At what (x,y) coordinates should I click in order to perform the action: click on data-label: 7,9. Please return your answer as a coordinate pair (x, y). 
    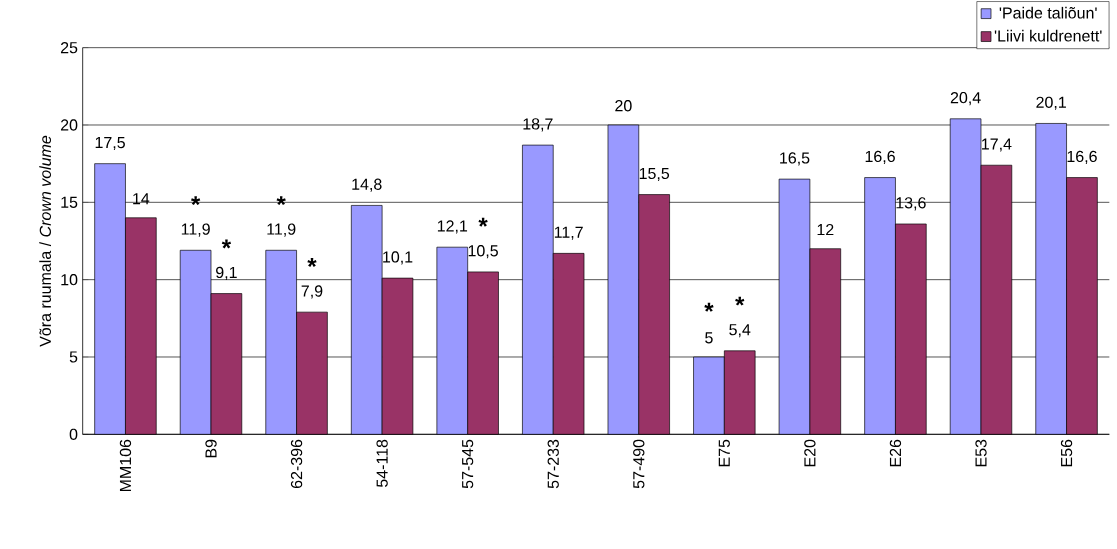
    Looking at the image, I should click on (312, 292).